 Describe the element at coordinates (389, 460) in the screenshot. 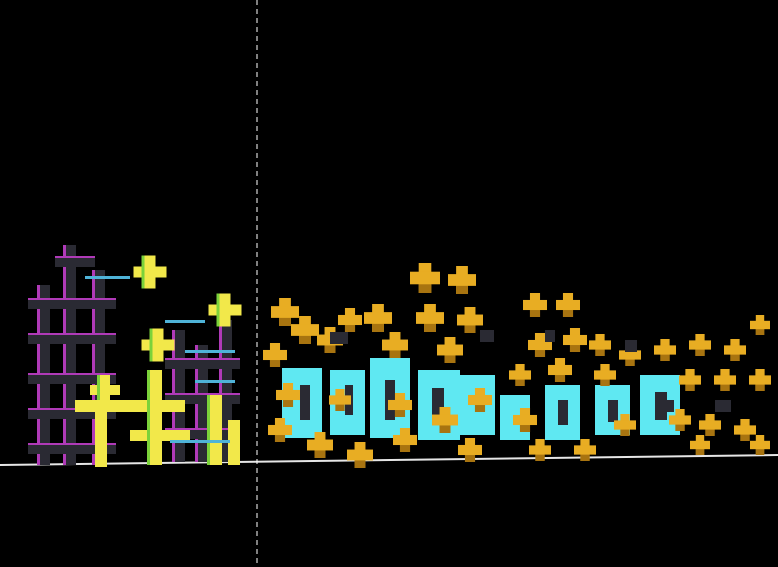

I see `ground-line` at that location.